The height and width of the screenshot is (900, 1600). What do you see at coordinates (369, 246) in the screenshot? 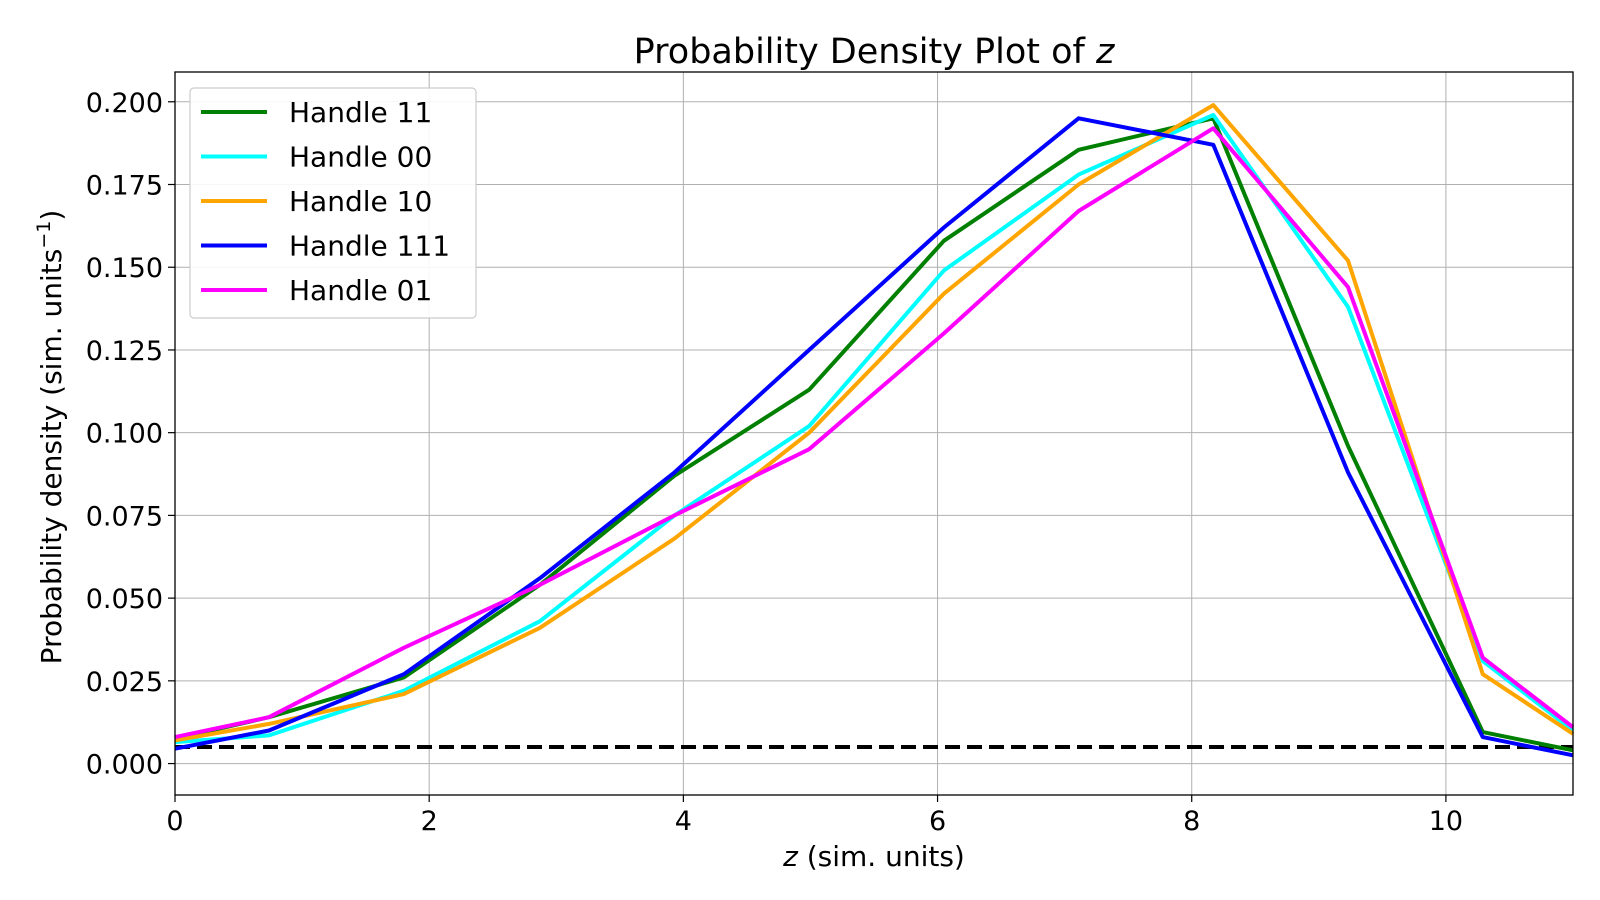
I see `legend-label: Handle 111` at bounding box center [369, 246].